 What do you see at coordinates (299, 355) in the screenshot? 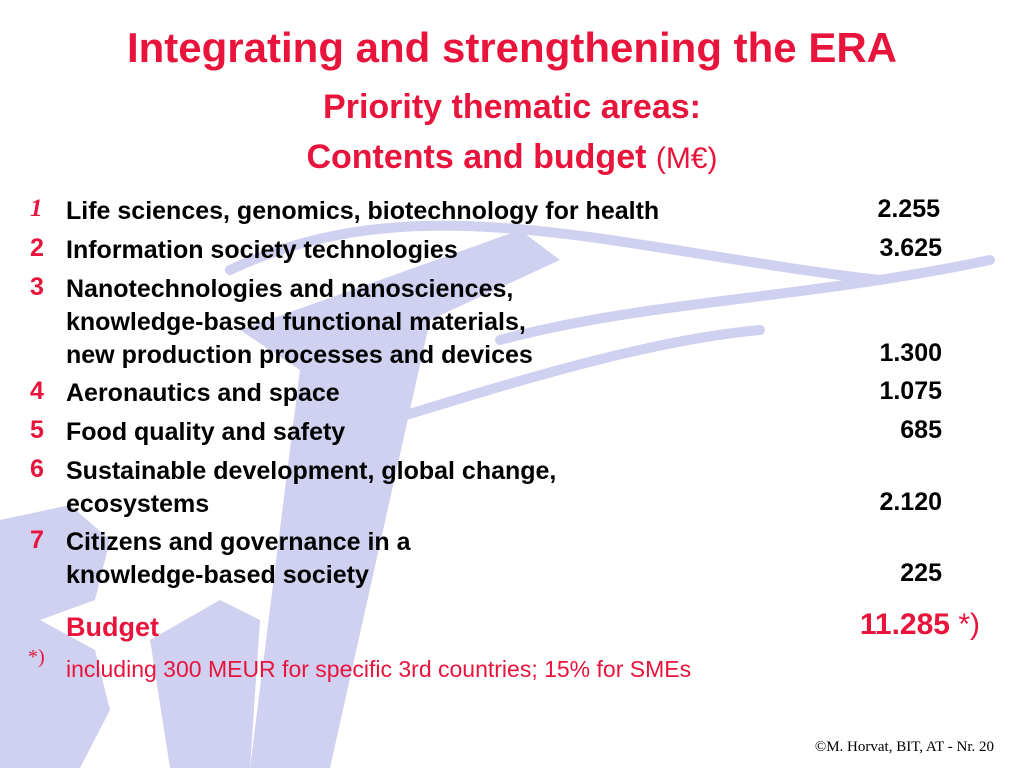
I see `item-text-line-3: new production processes and devices` at bounding box center [299, 355].